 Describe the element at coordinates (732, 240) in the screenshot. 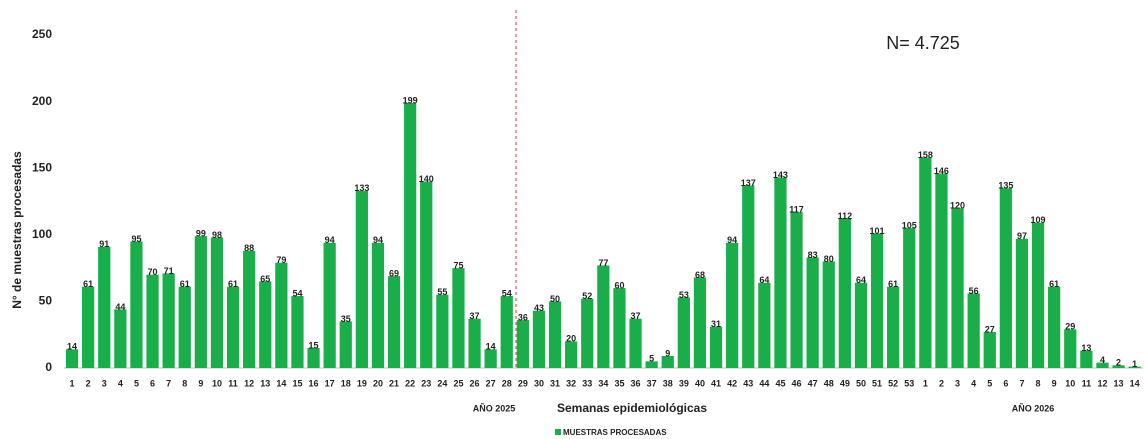

I see `value-label: 94` at that location.